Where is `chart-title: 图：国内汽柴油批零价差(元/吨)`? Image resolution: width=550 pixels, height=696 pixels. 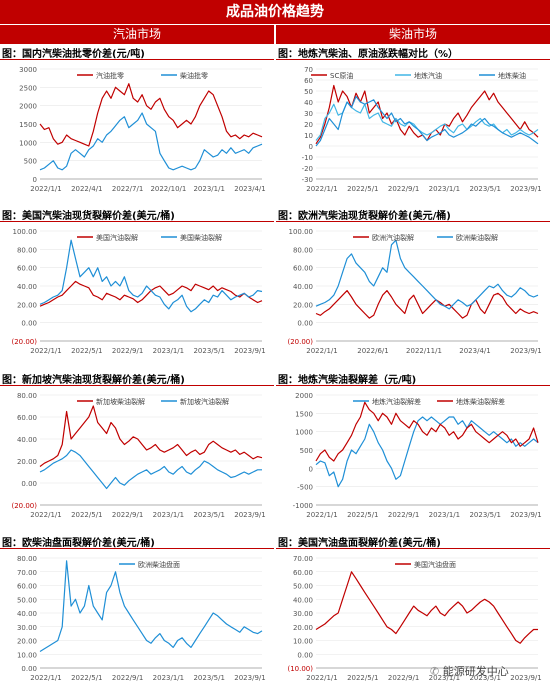
chart-title: 图：国内汽柴油批零价差(元/吨) is located at coordinates (73, 54).